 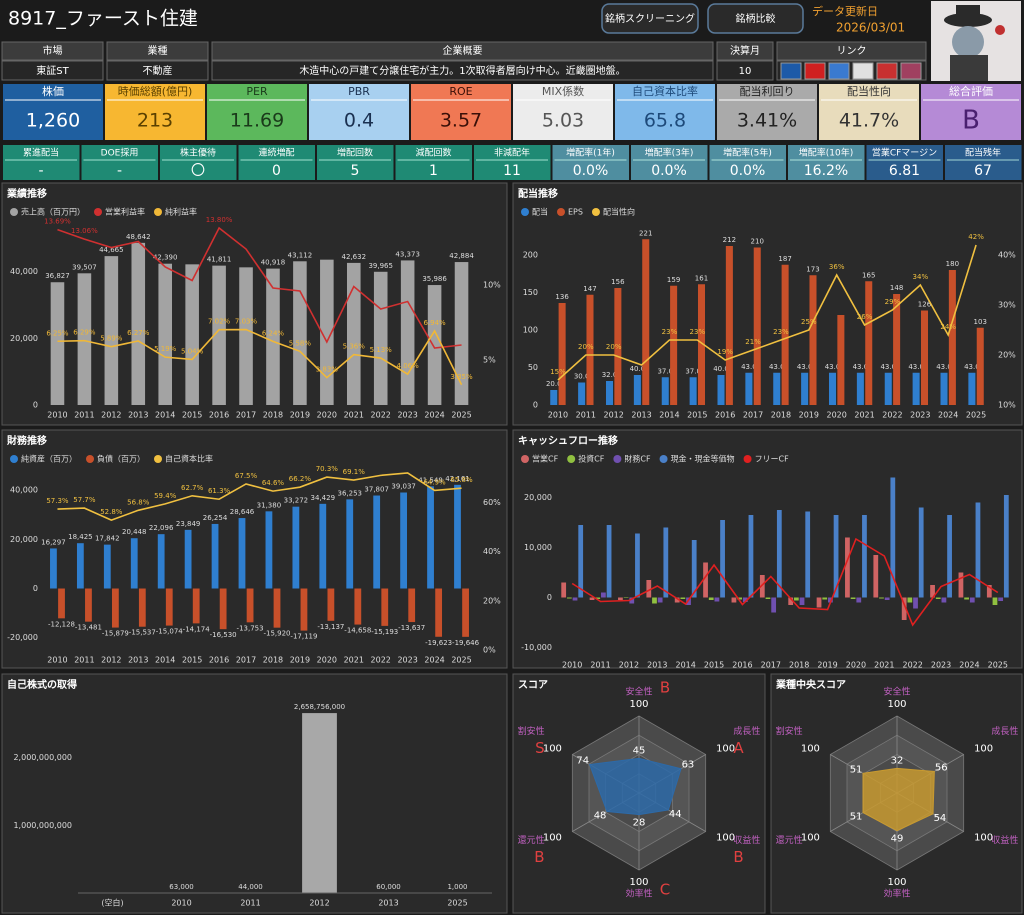 I want to click on radar-axis-label: 還元性, so click(x=789, y=840).